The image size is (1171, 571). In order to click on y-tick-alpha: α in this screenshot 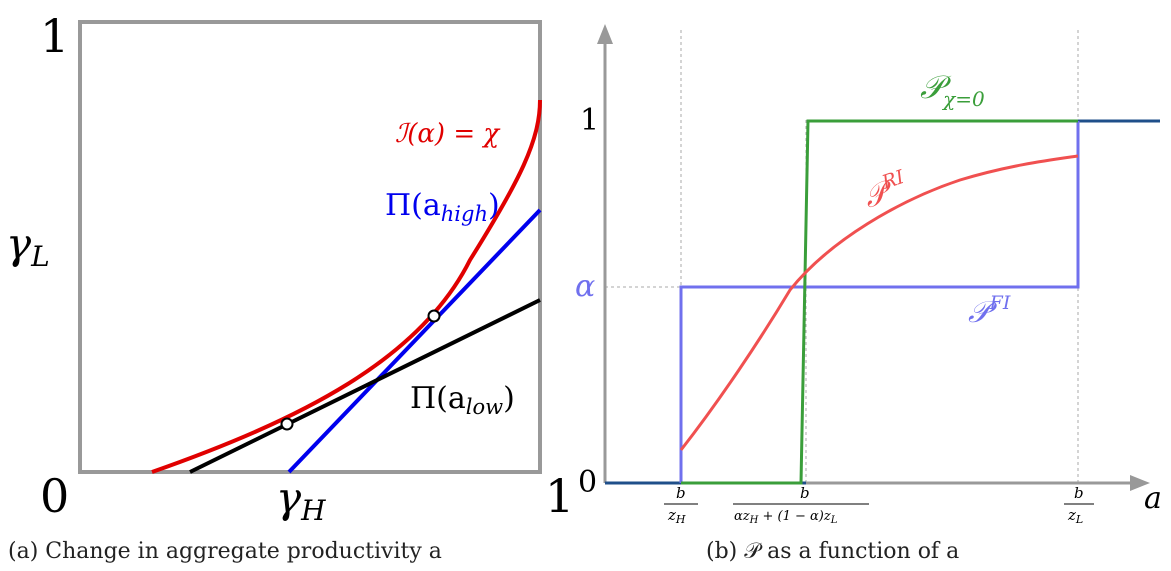, I will do `click(585, 286)`.